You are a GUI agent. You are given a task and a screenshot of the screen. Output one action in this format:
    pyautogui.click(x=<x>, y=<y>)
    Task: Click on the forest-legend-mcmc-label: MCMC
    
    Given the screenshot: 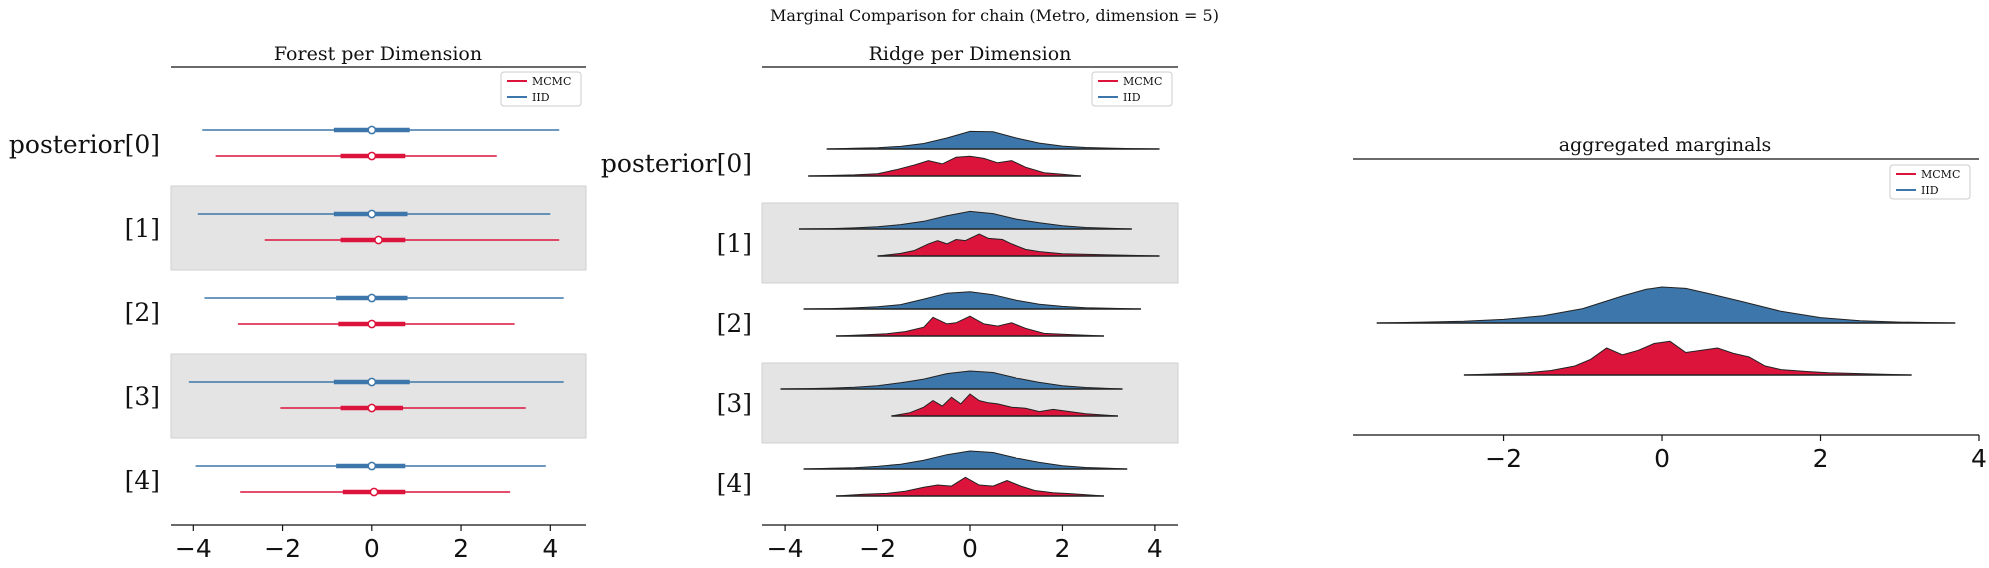 What is the action you would take?
    pyautogui.click(x=551, y=81)
    